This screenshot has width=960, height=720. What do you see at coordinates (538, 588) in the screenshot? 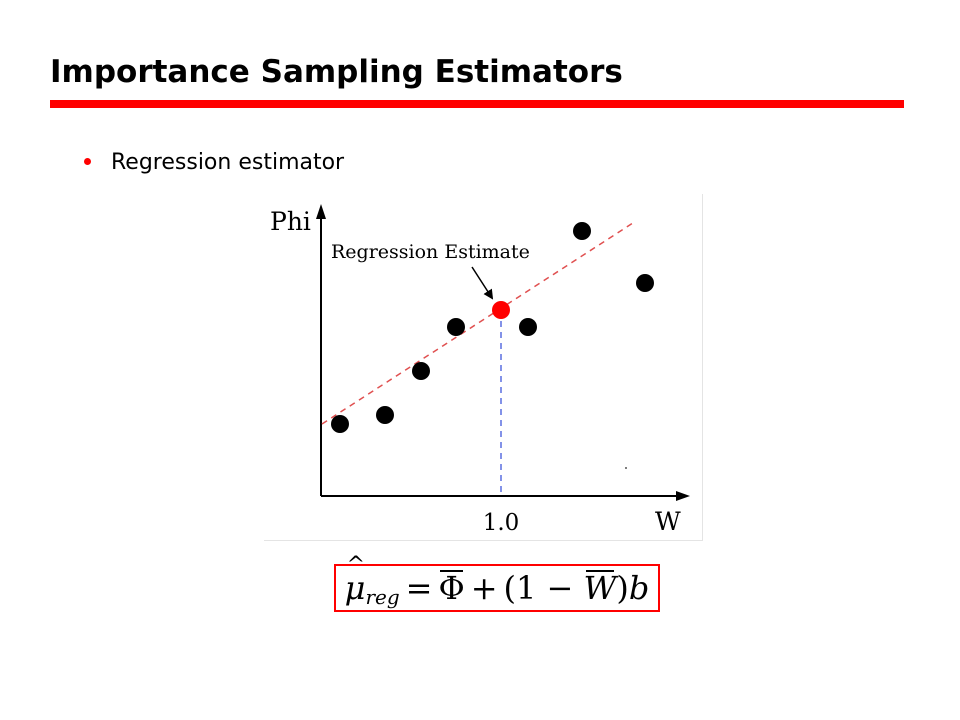
I see `formula-open: (1 −` at bounding box center [538, 588].